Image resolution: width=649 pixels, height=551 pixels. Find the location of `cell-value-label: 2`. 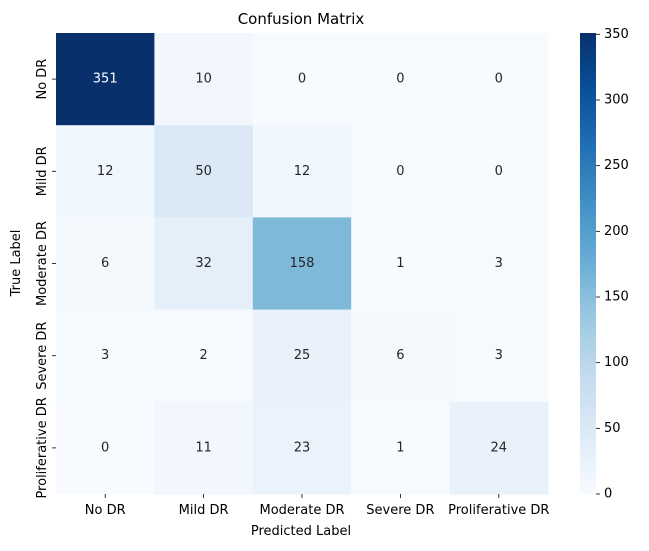

cell-value-label: 2 is located at coordinates (203, 355).